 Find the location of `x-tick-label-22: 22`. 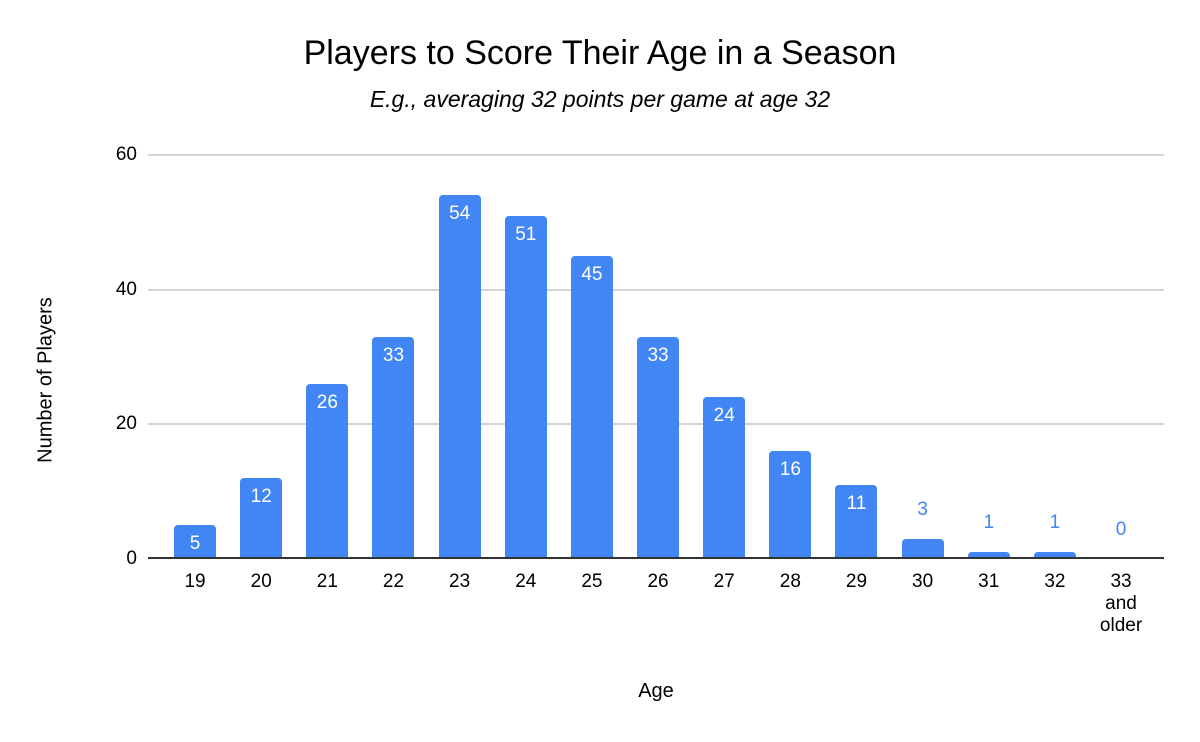

x-tick-label-22: 22 is located at coordinates (393, 581).